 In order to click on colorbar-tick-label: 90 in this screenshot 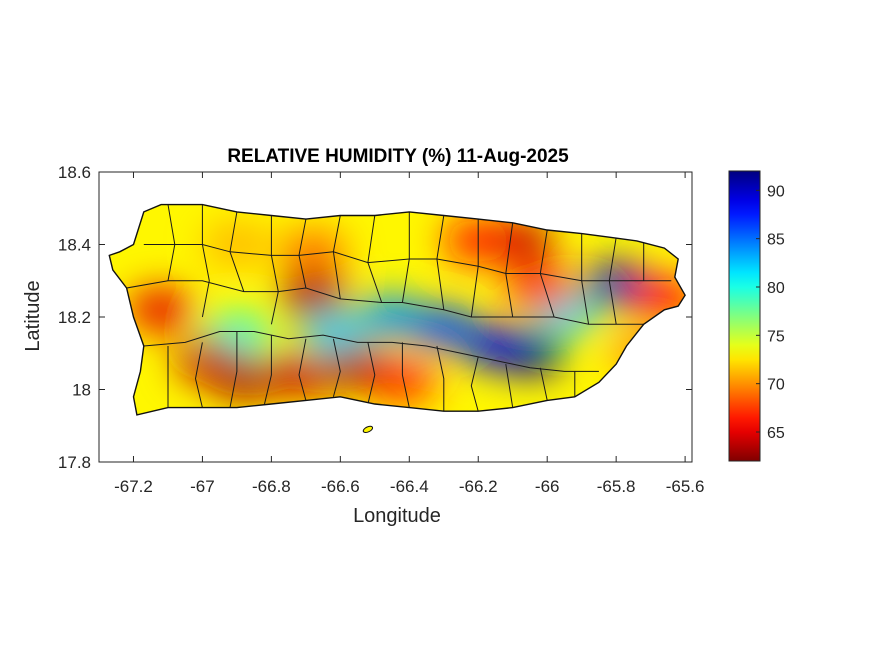, I will do `click(776, 191)`.